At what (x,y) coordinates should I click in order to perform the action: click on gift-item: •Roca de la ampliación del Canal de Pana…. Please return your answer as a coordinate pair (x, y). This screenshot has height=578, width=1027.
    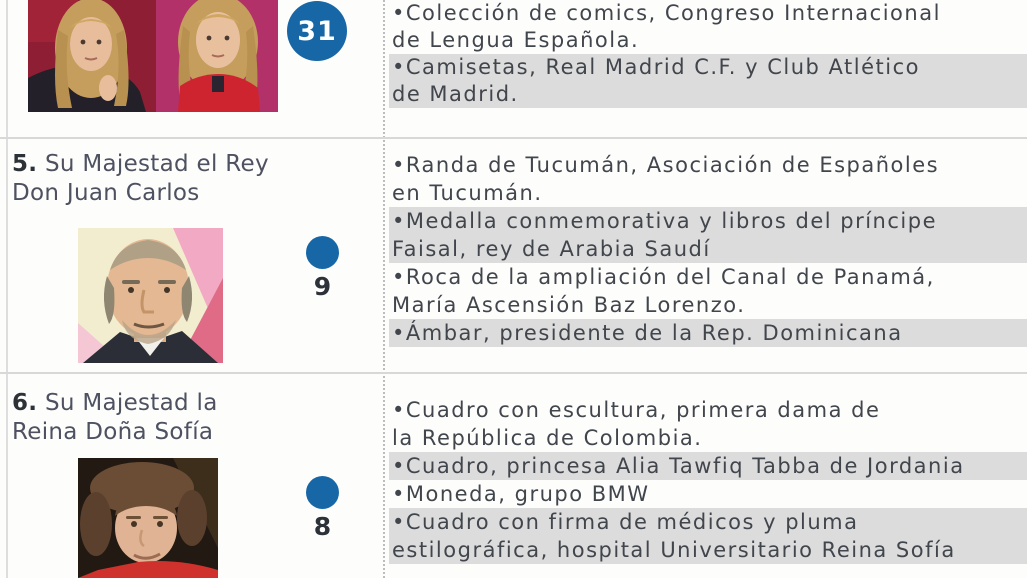
    Looking at the image, I should click on (663, 291).